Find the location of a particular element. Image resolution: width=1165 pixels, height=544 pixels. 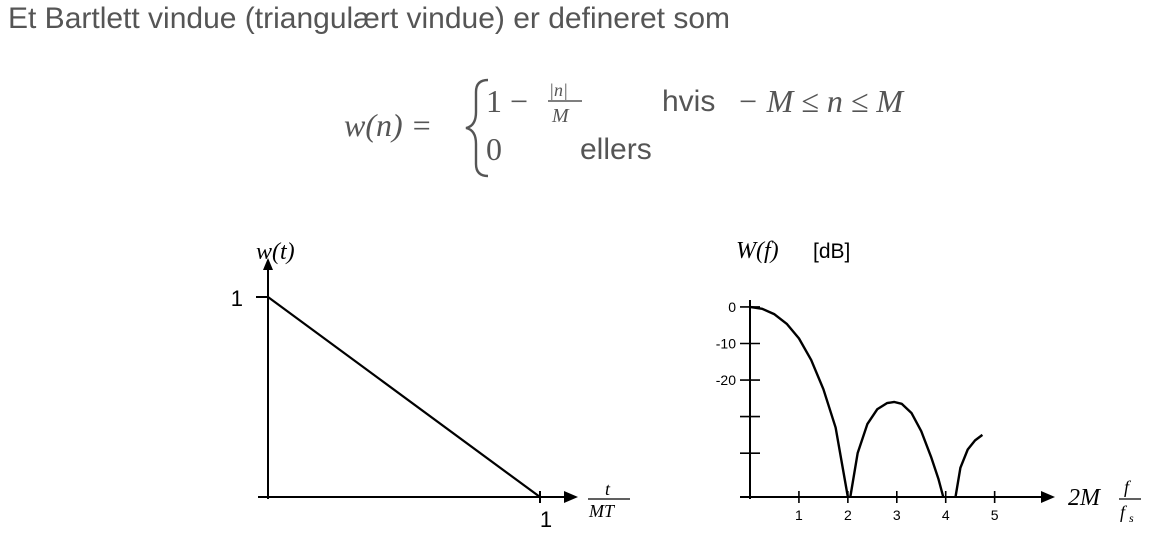

y-tick-label: -10 is located at coordinates (726, 344).